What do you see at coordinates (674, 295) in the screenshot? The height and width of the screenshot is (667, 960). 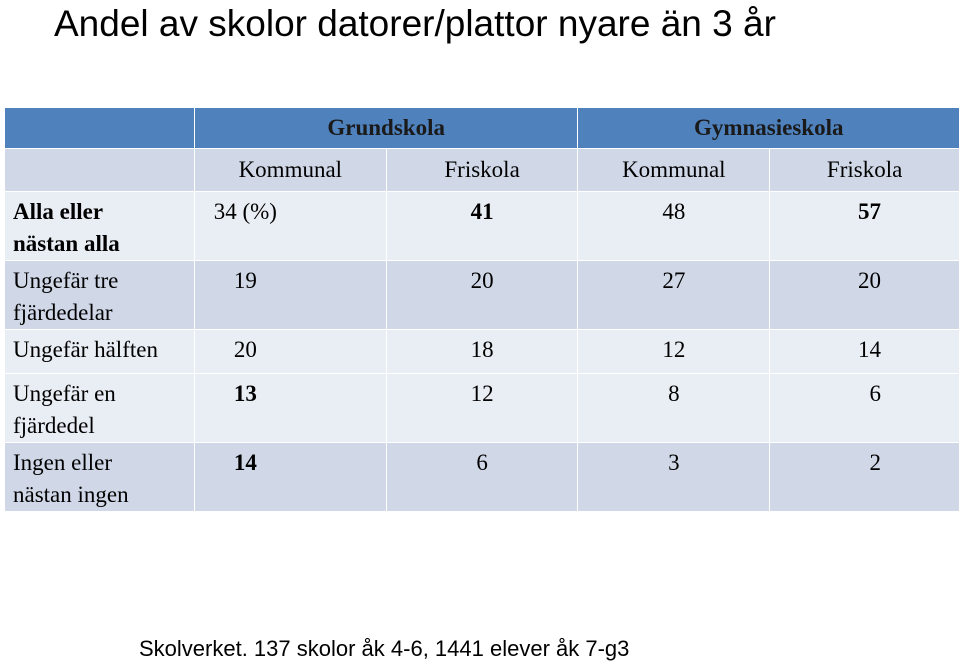 I see `table-cell: 27` at bounding box center [674, 295].